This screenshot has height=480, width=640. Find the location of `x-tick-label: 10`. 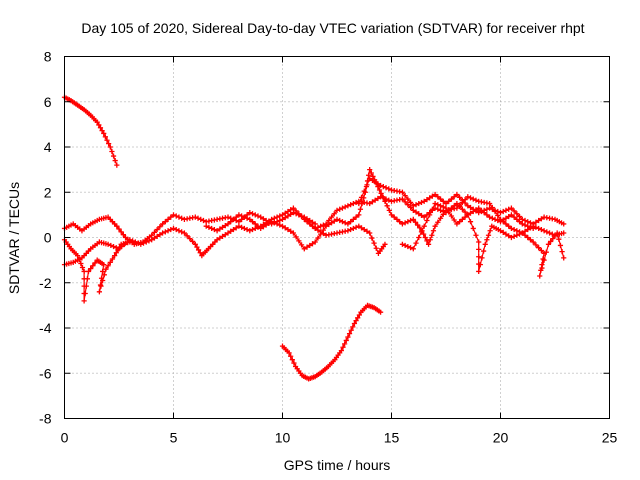

x-tick-label: 10 is located at coordinates (283, 438).